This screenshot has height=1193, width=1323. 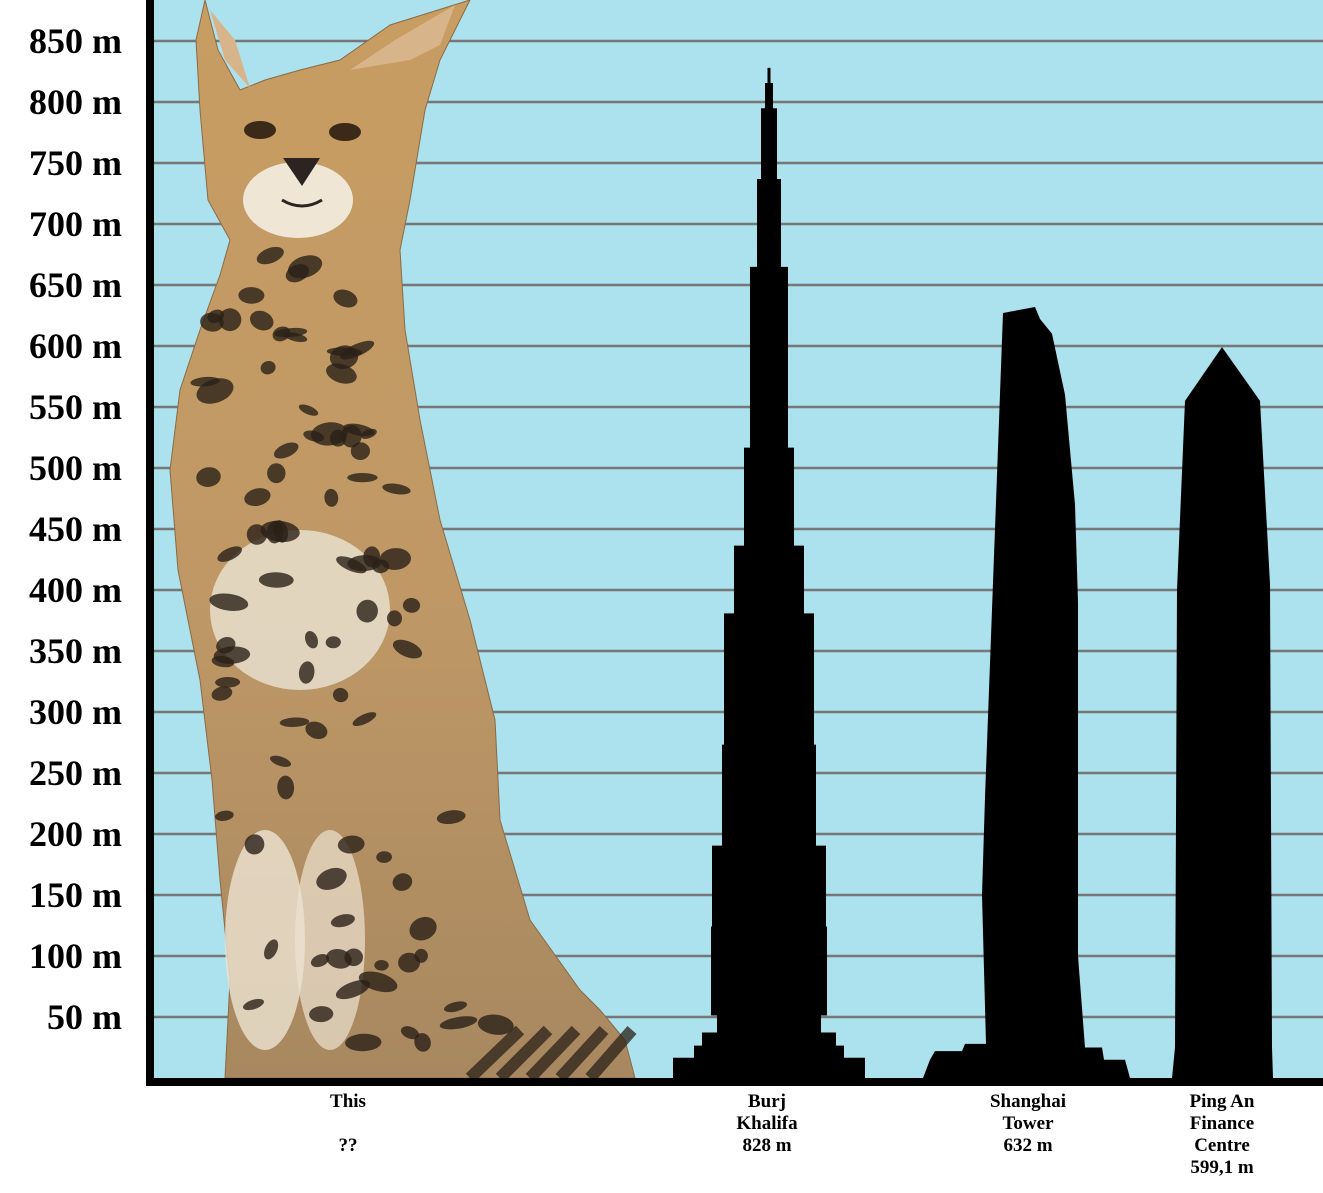 What do you see at coordinates (260, 130) in the screenshot?
I see `cat-left-eye` at bounding box center [260, 130].